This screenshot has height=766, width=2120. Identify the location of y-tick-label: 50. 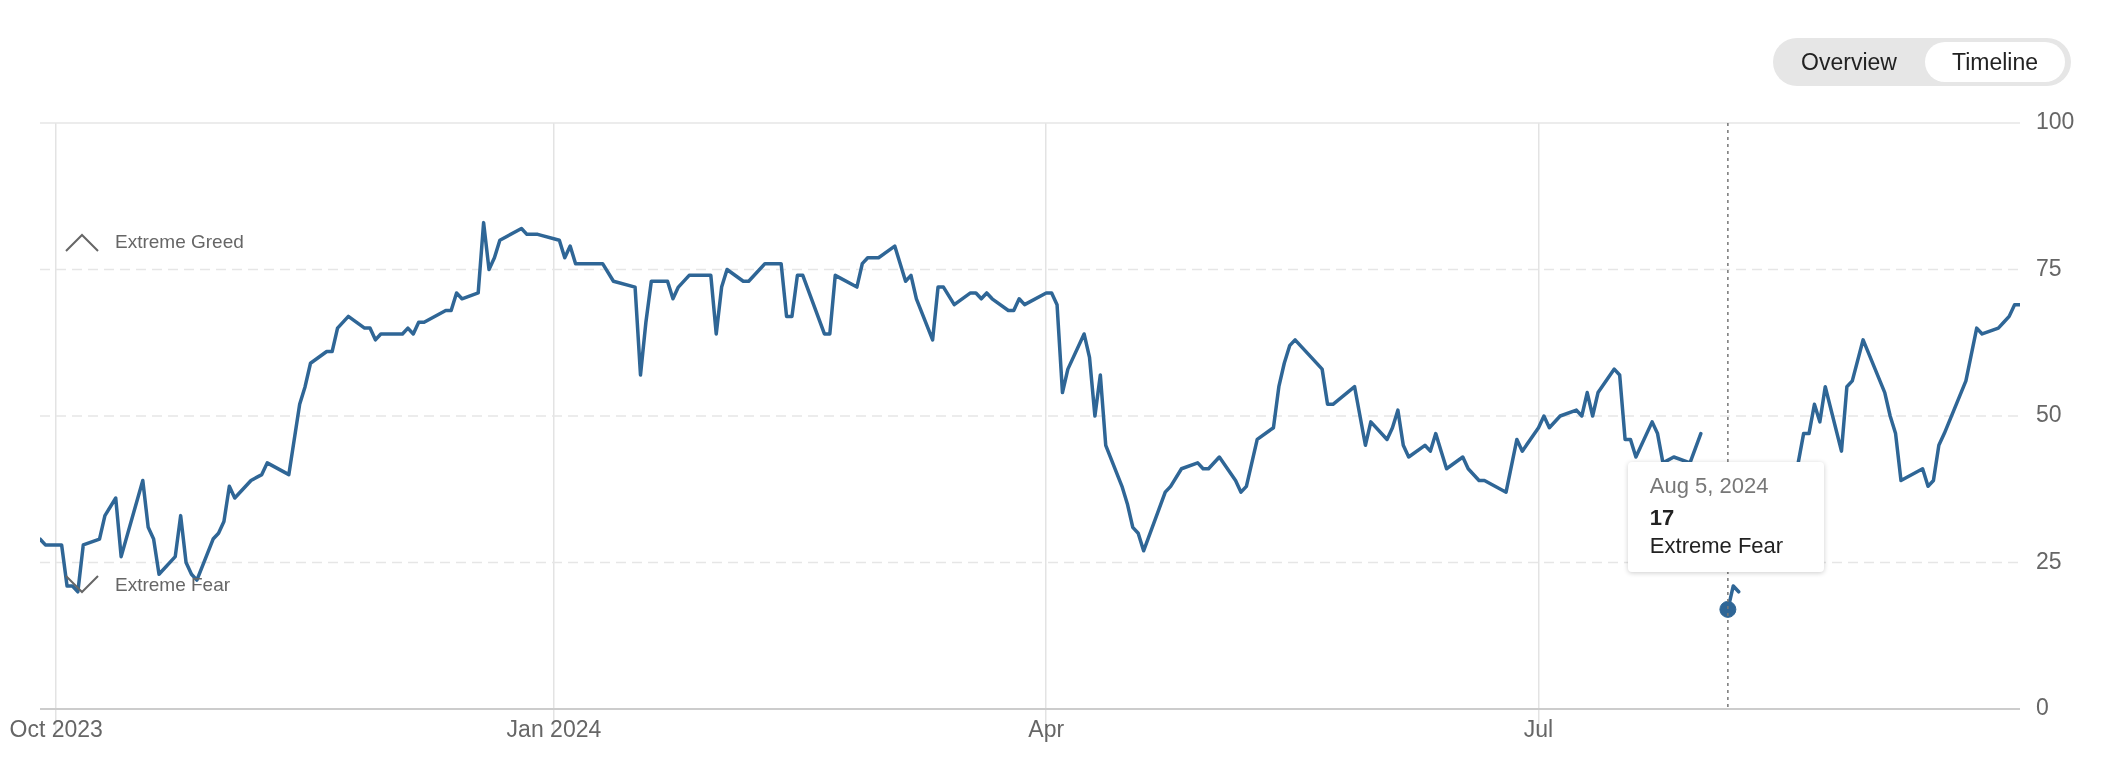
(2049, 414).